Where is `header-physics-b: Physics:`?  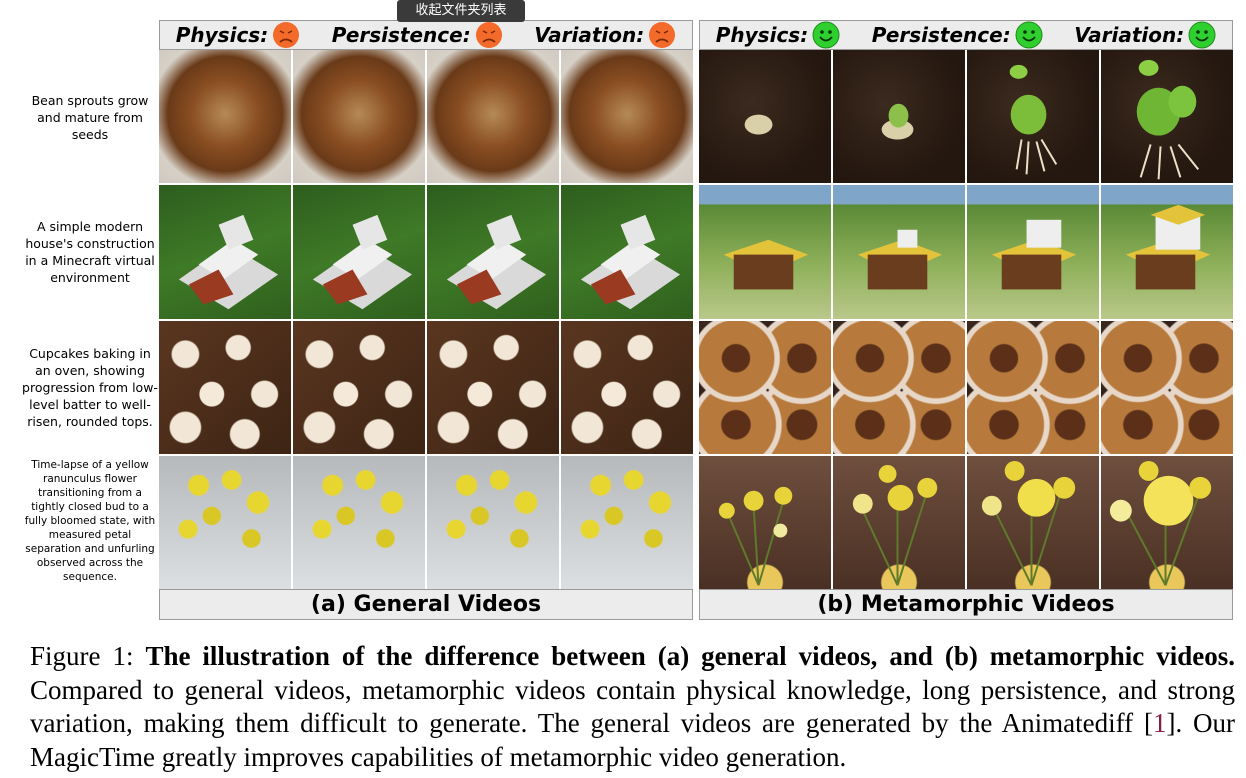
header-physics-b: Physics: is located at coordinates (778, 35).